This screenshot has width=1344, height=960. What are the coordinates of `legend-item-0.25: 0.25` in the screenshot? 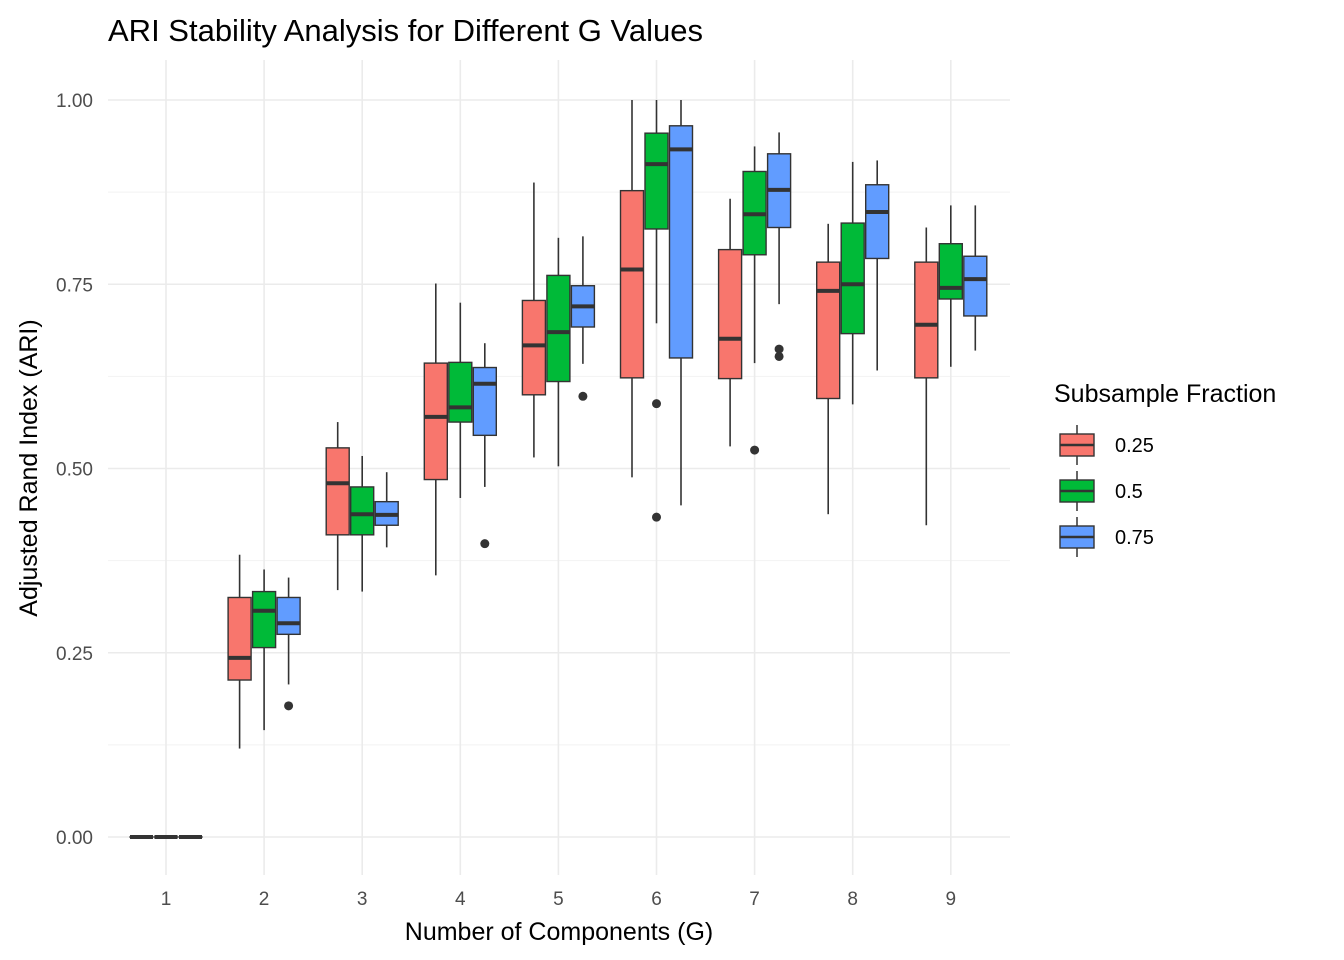 It's located at (1106, 445).